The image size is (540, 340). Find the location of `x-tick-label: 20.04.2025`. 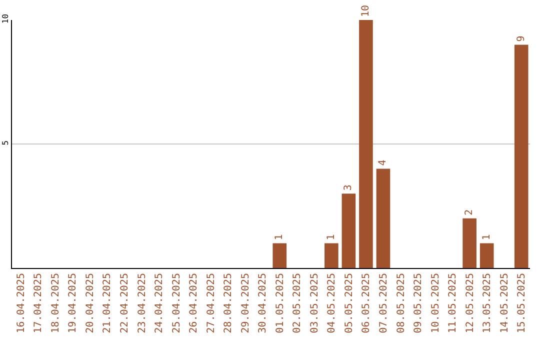

x-tick-label: 20.04.2025 is located at coordinates (90, 303).